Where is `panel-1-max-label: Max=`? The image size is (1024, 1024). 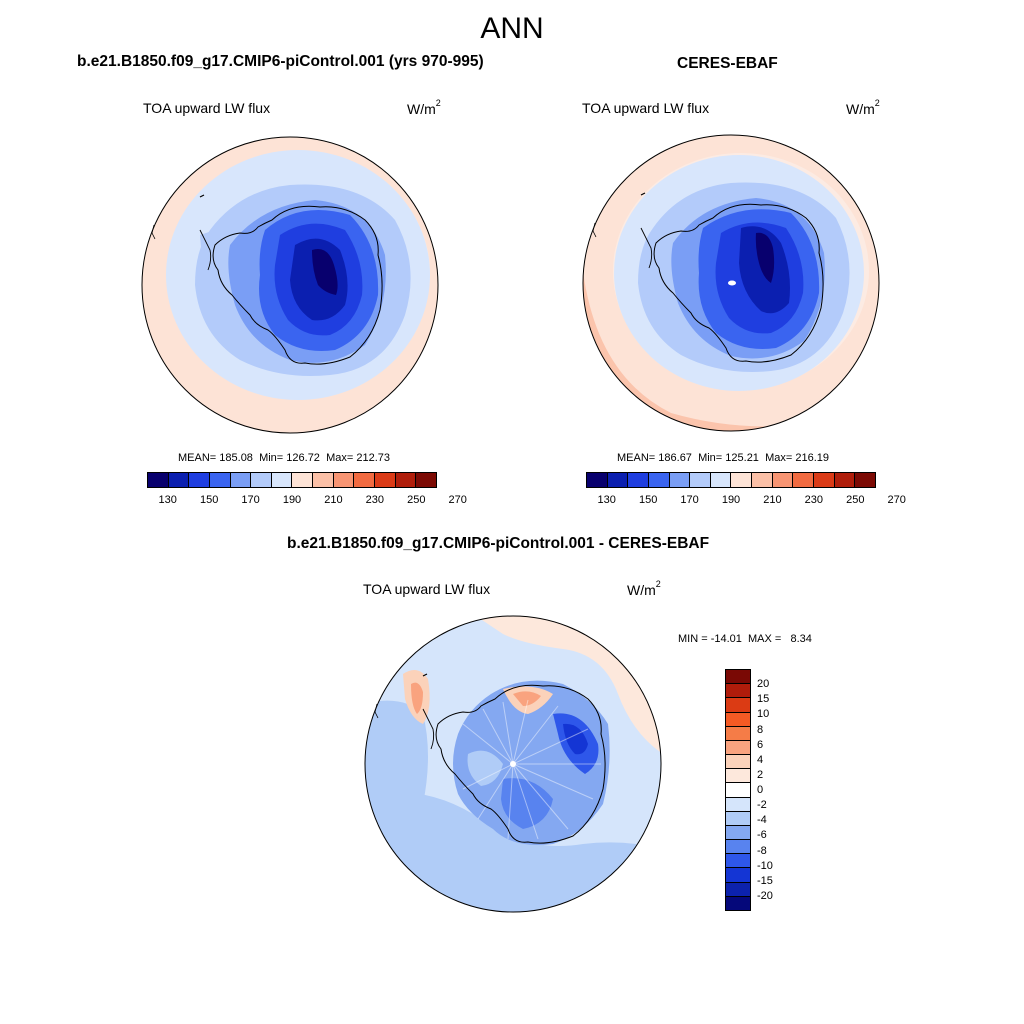
panel-1-max-label: Max= is located at coordinates (340, 458).